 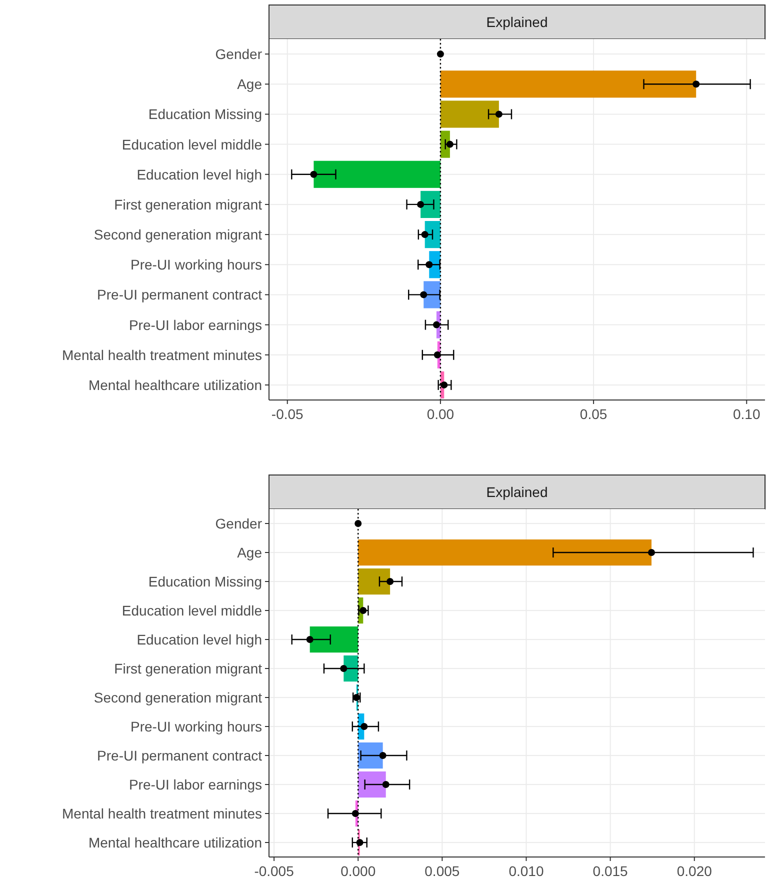 What do you see at coordinates (442, 871) in the screenshot?
I see `x-tick-label: 0.005` at bounding box center [442, 871].